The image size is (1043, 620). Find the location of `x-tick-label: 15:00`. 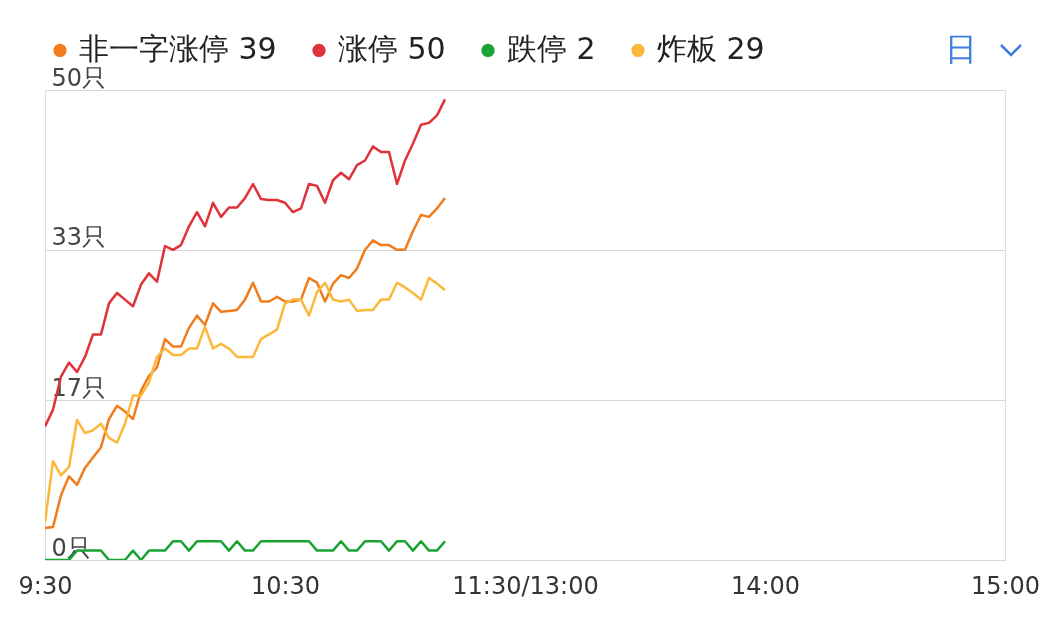

x-tick-label: 15:00 is located at coordinates (1005, 585).